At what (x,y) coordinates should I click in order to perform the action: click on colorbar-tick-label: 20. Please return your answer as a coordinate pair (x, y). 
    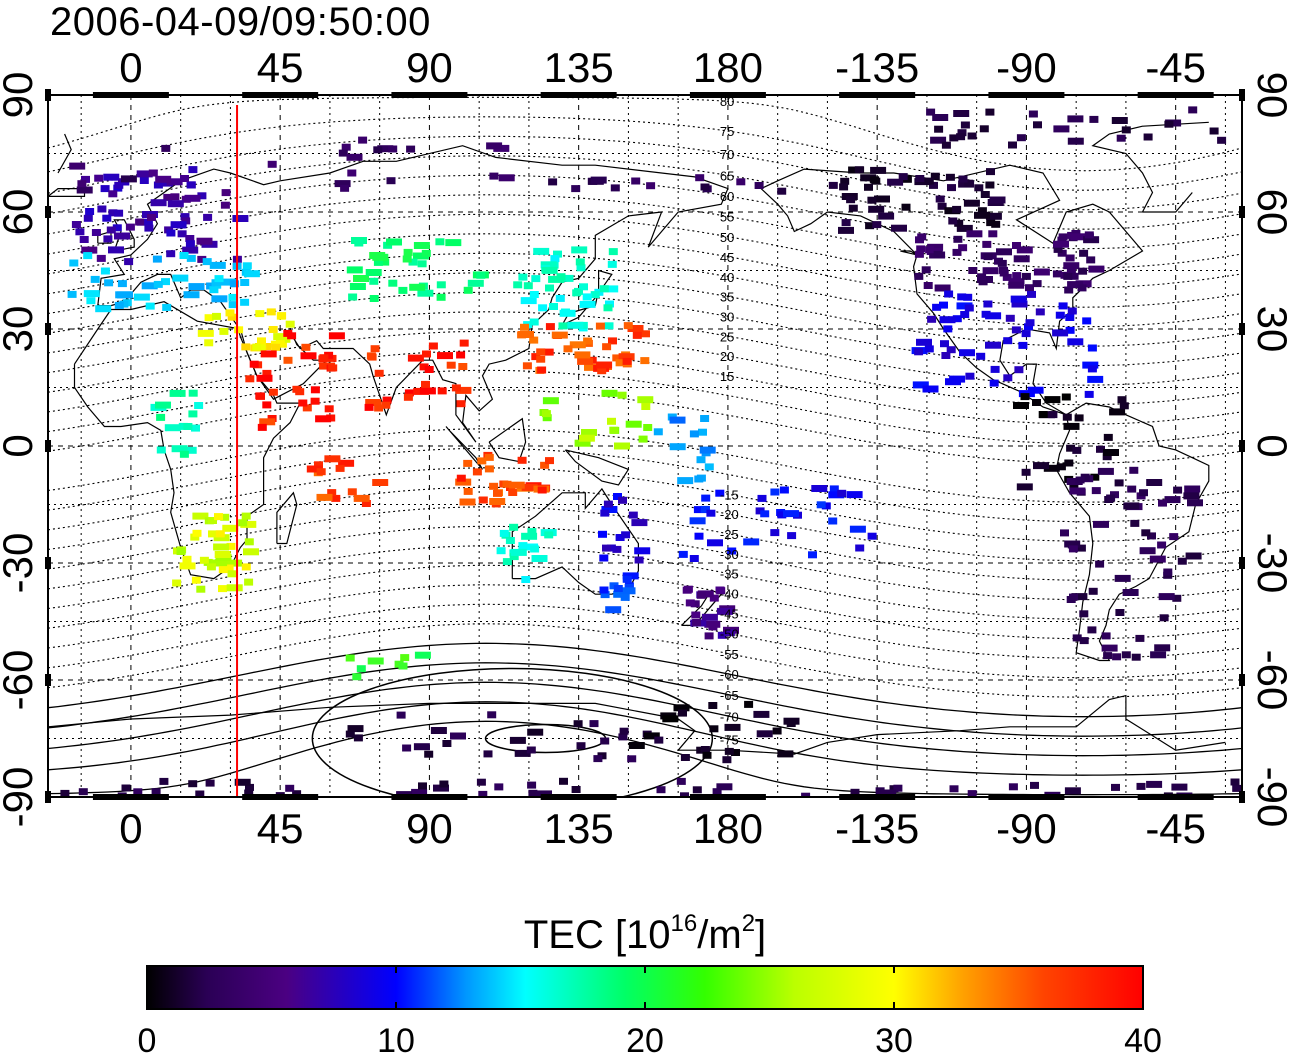
    Looking at the image, I should click on (645, 1039).